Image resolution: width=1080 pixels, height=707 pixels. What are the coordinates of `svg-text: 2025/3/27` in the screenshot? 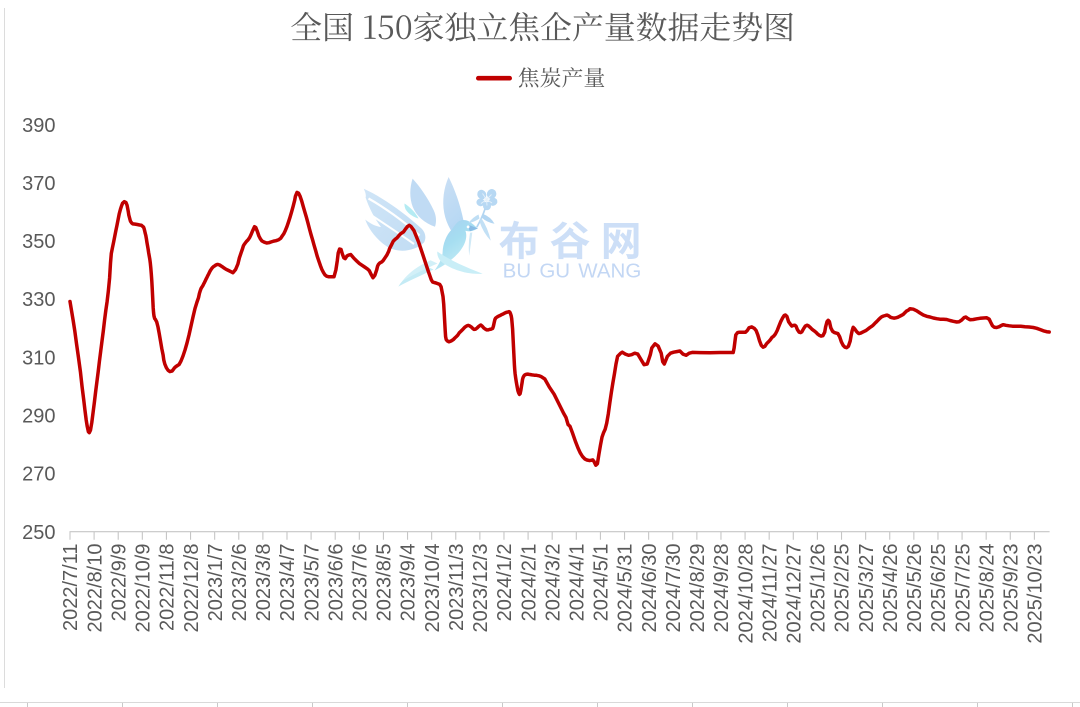 It's located at (867, 588).